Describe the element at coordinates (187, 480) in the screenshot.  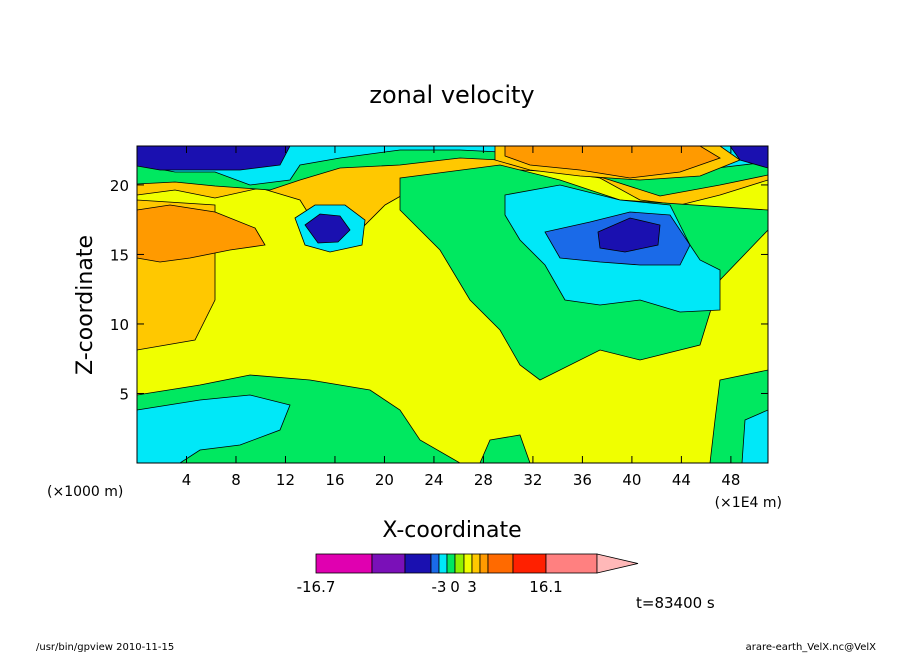
I see `x-tick-label: 4` at that location.